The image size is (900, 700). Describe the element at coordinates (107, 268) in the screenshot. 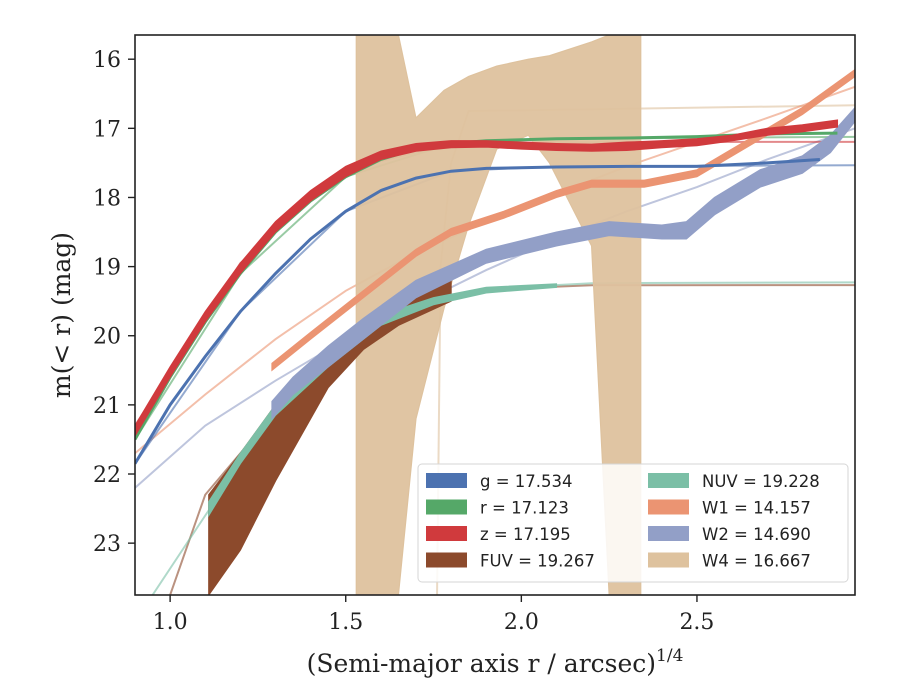

I see `y-tick-label: 19` at that location.